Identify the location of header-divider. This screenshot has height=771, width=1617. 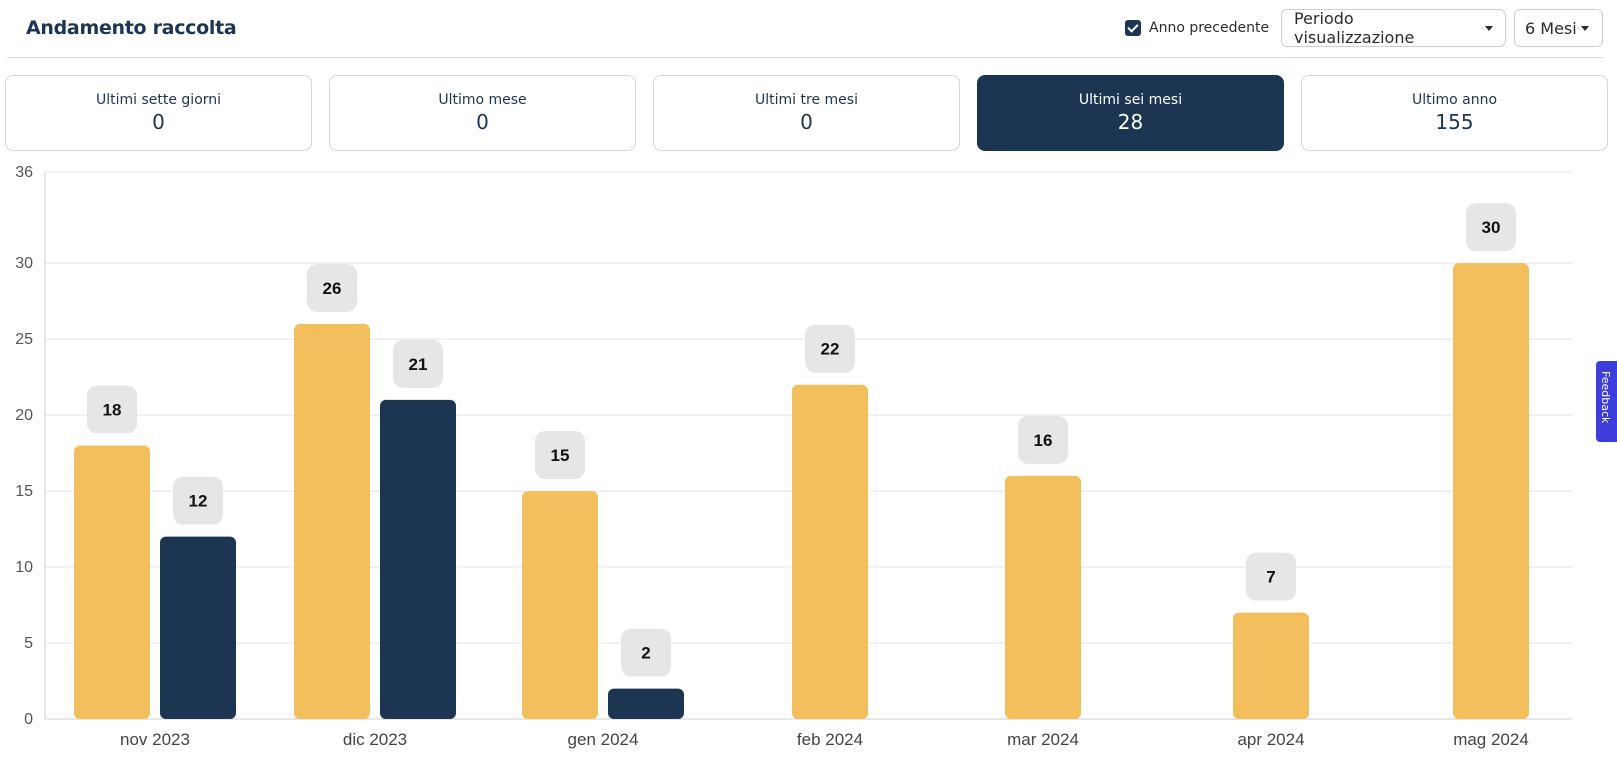
(805, 57).